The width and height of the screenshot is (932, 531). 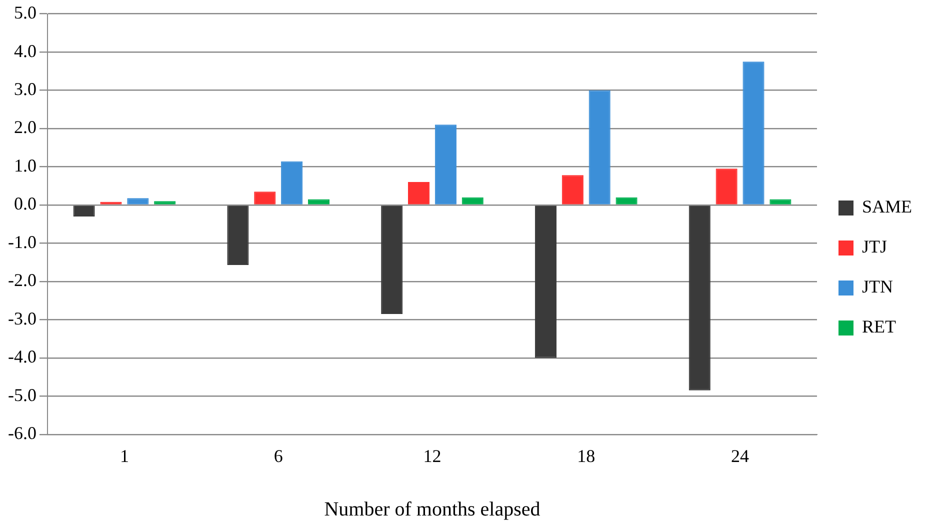 What do you see at coordinates (879, 326) in the screenshot?
I see `legend-label: RET` at bounding box center [879, 326].